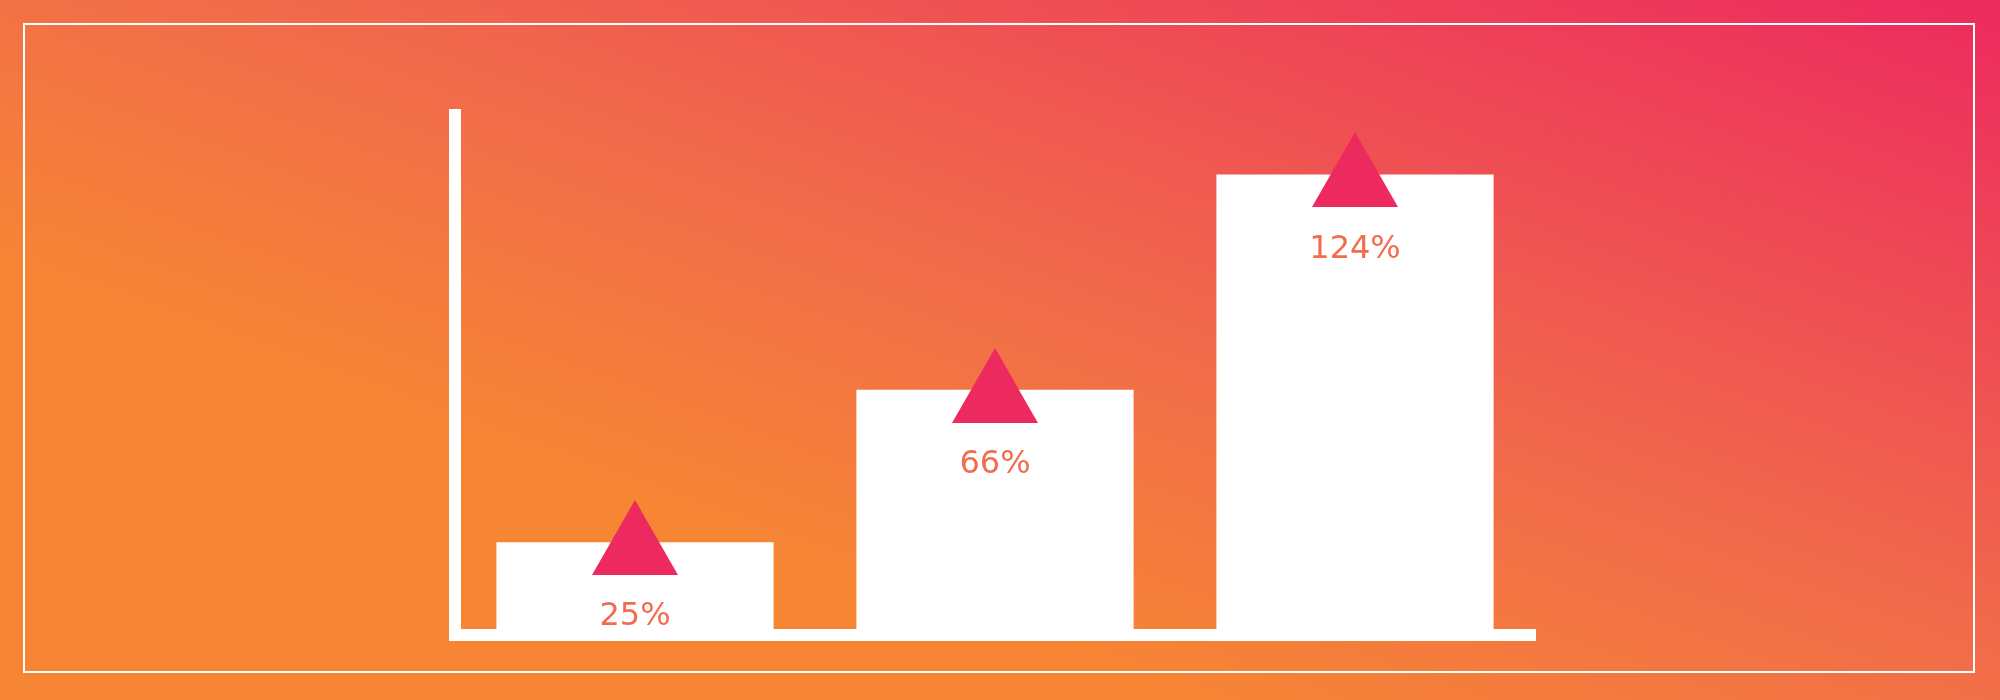 This screenshot has height=700, width=2000. I want to click on data-label: 25%, so click(635, 614).